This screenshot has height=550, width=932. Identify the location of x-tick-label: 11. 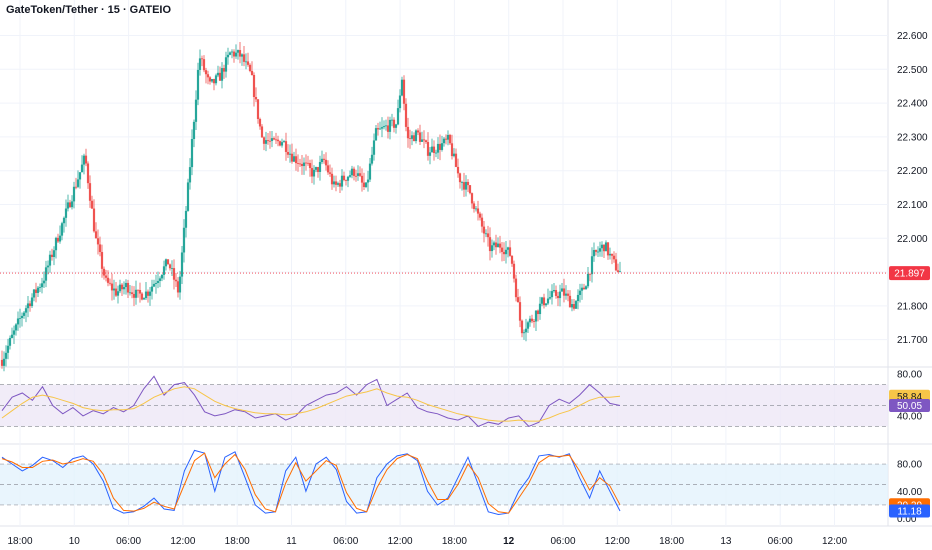
(291, 541).